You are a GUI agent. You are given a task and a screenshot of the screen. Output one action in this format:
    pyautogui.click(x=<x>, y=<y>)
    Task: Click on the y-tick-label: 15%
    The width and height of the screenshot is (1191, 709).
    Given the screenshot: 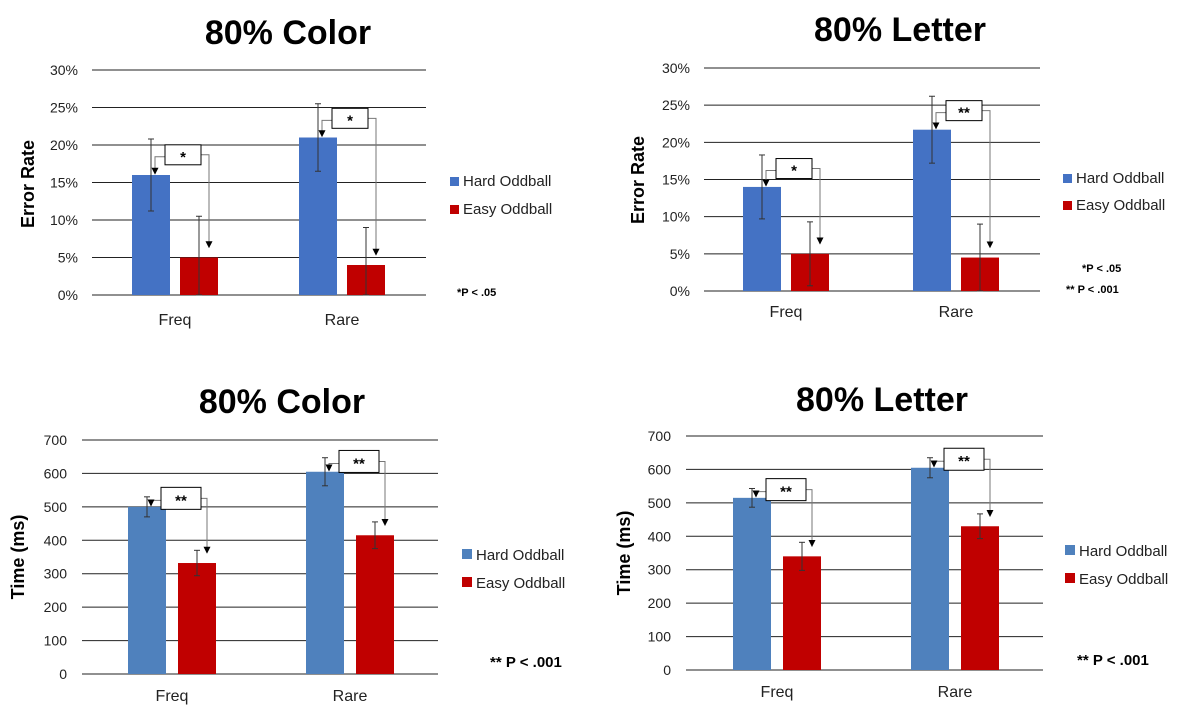 What is the action you would take?
    pyautogui.click(x=64, y=183)
    